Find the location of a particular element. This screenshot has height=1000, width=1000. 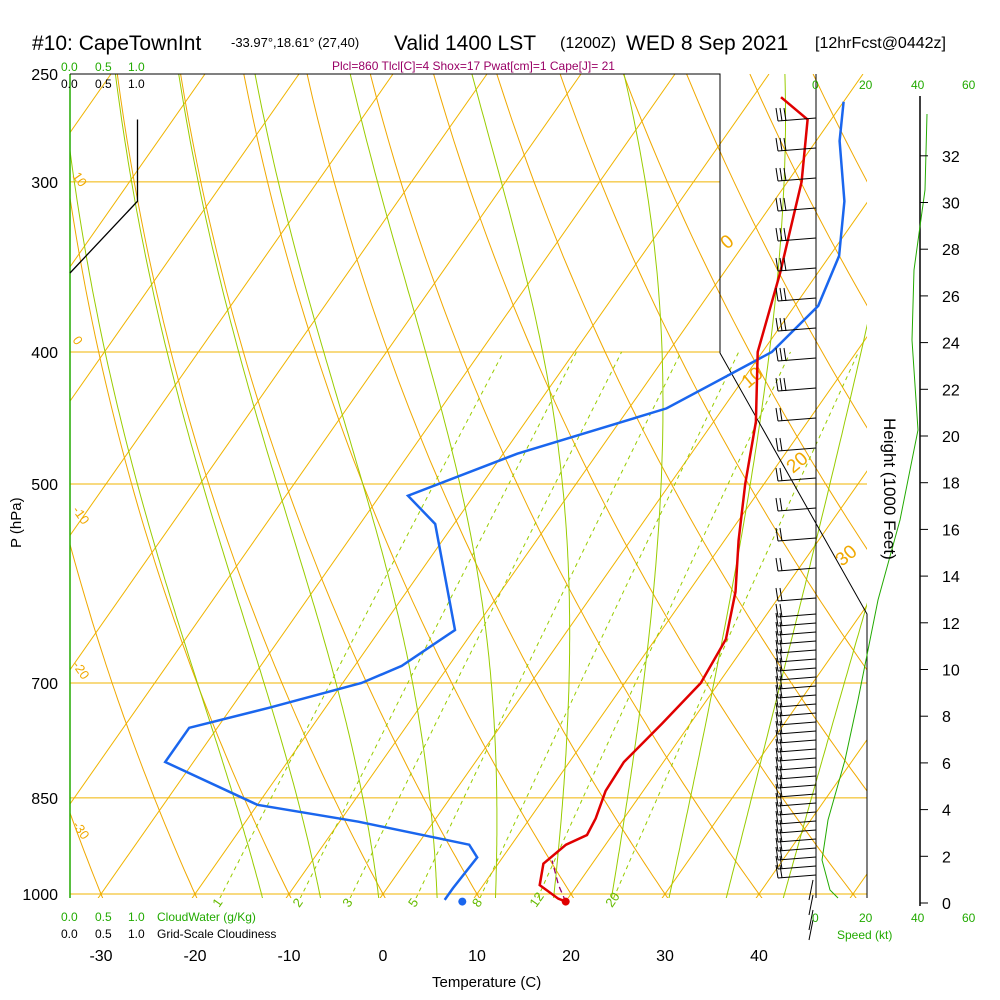

height-tick-26: 26 is located at coordinates (951, 297).